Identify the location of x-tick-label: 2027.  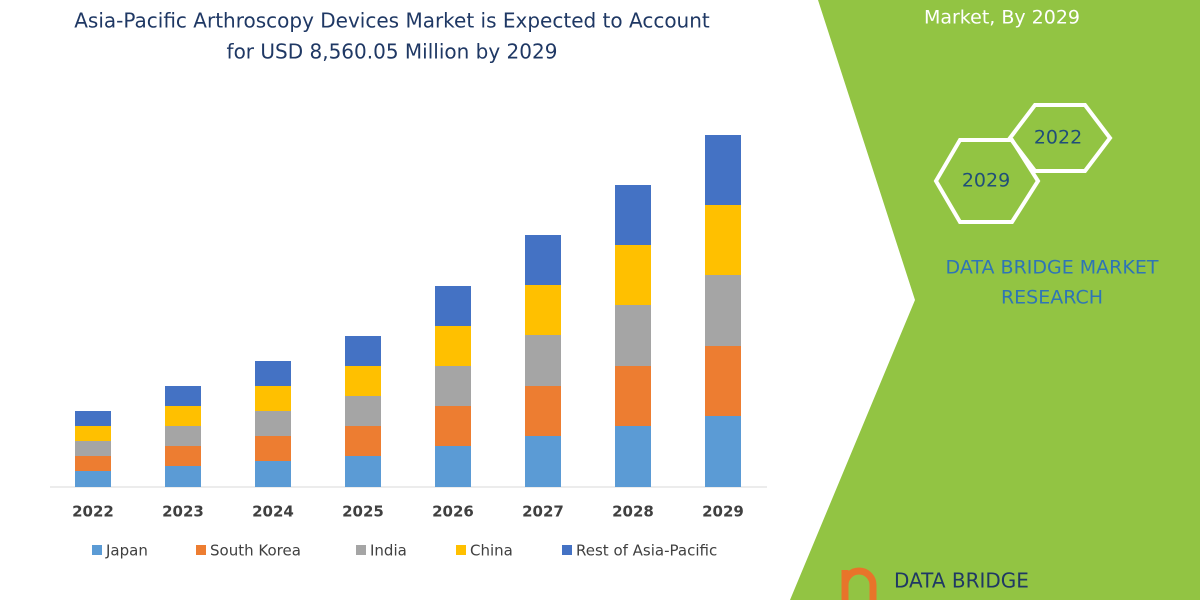
(543, 512).